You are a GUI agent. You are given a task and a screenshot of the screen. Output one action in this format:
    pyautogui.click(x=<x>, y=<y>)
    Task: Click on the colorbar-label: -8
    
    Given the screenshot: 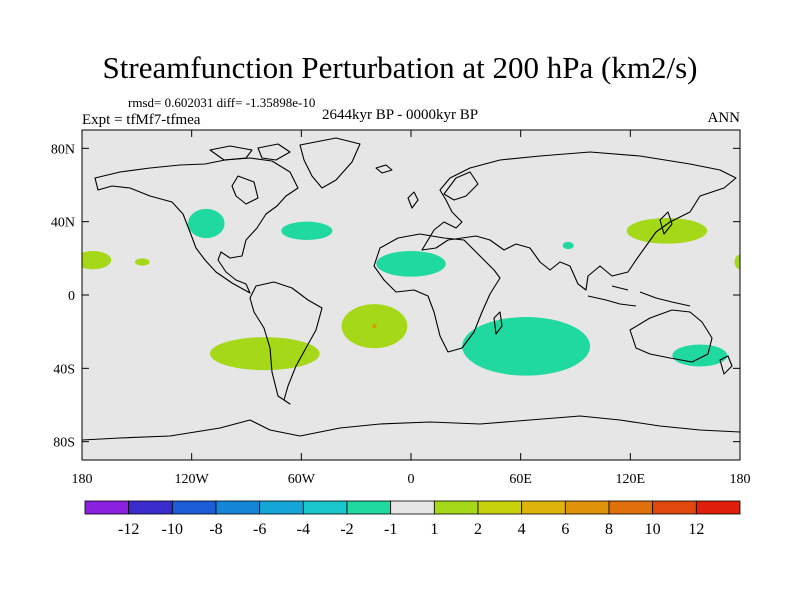 What is the action you would take?
    pyautogui.click(x=215, y=529)
    